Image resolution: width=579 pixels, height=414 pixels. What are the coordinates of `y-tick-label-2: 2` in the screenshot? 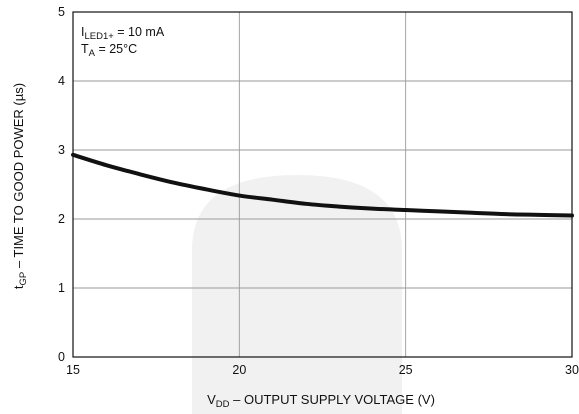 It's located at (61, 219).